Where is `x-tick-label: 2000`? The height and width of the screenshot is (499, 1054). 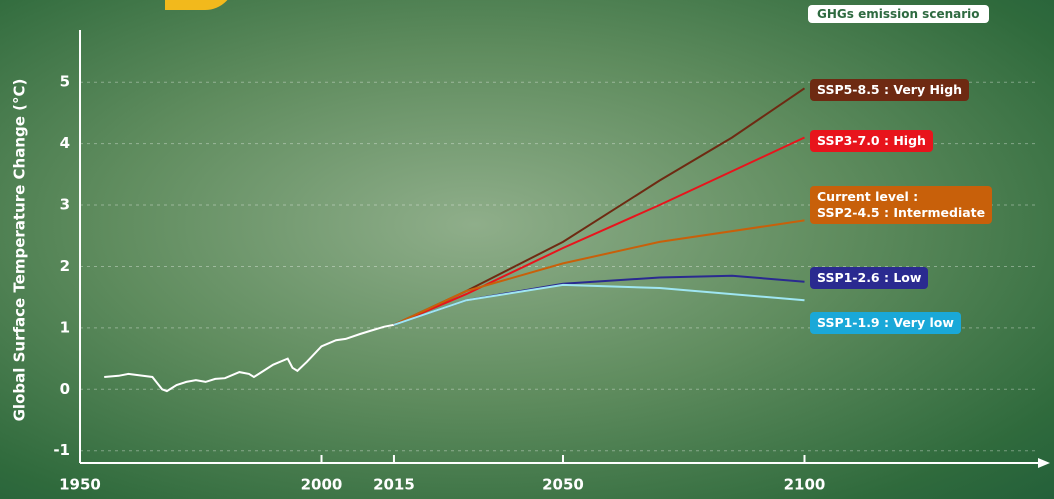 x-tick-label: 2000 is located at coordinates (322, 485).